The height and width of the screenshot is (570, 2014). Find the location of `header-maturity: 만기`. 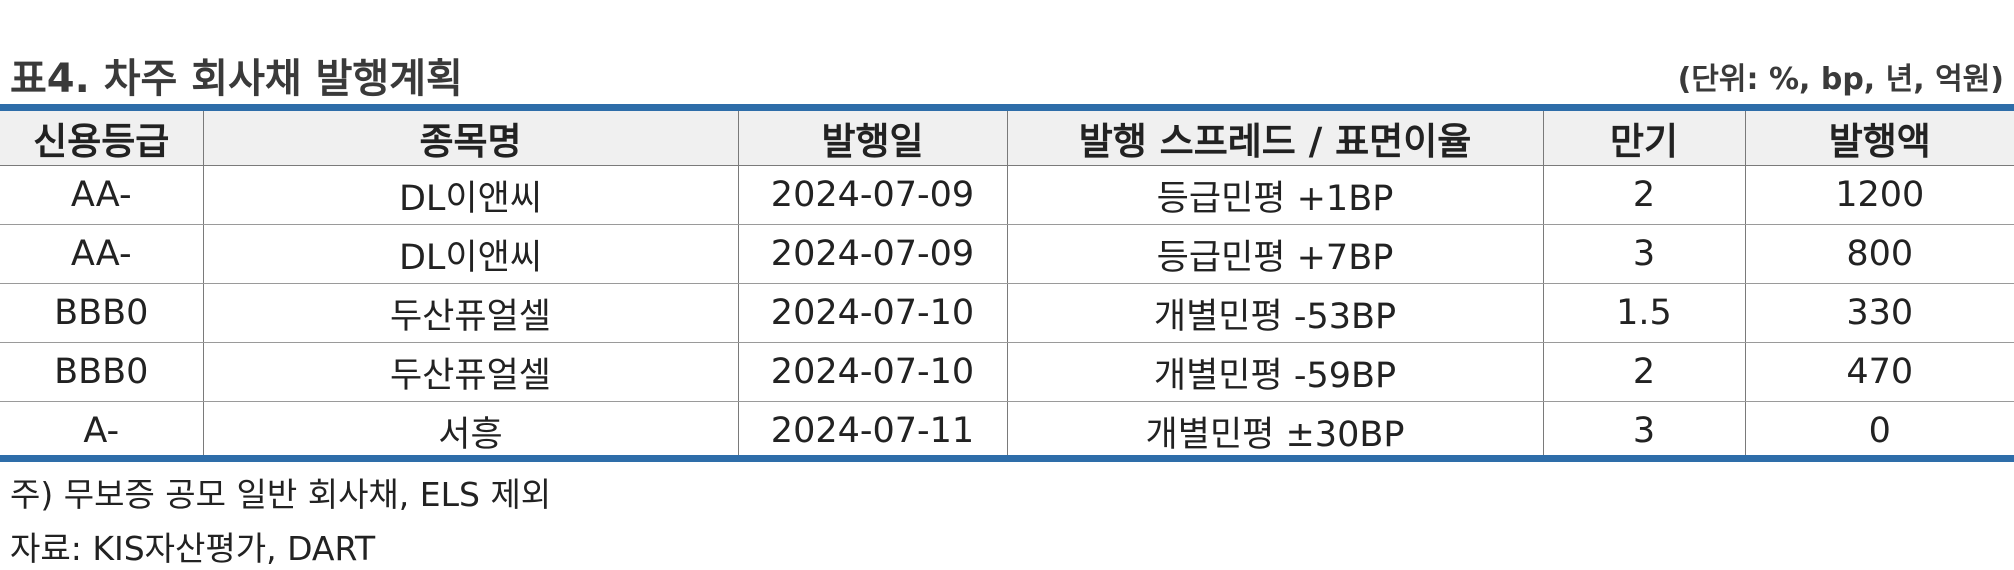

header-maturity: 만기 is located at coordinates (1643, 138).